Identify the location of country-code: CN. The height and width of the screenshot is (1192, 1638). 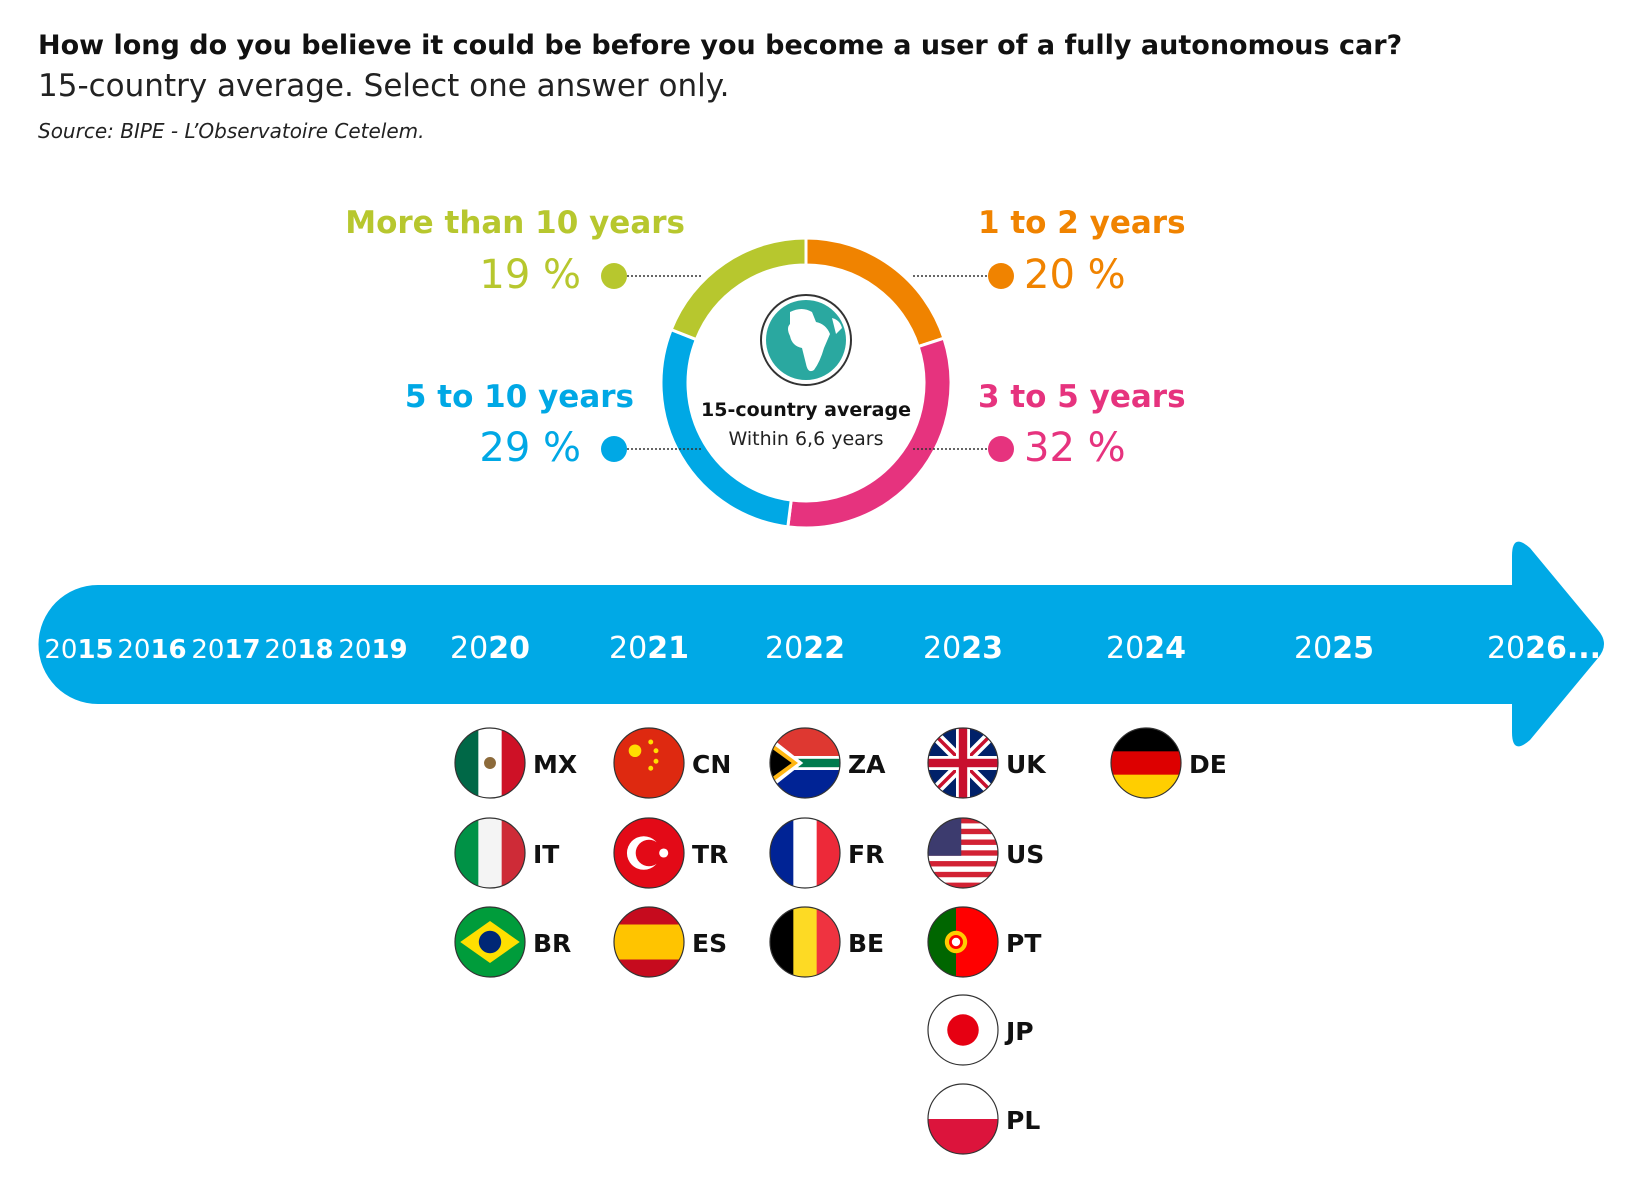
(711, 764).